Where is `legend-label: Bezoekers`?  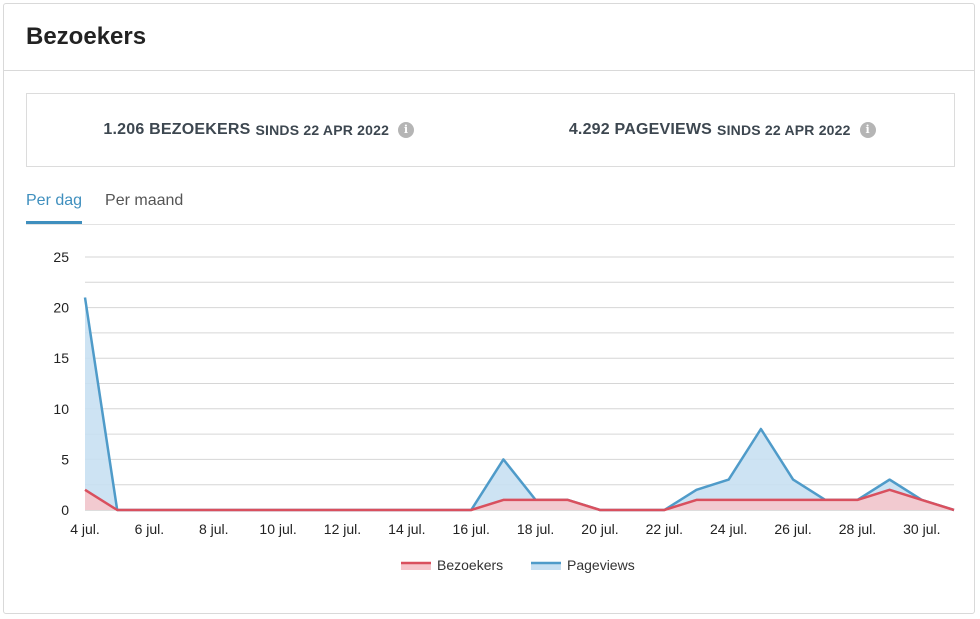 legend-label: Bezoekers is located at coordinates (470, 565).